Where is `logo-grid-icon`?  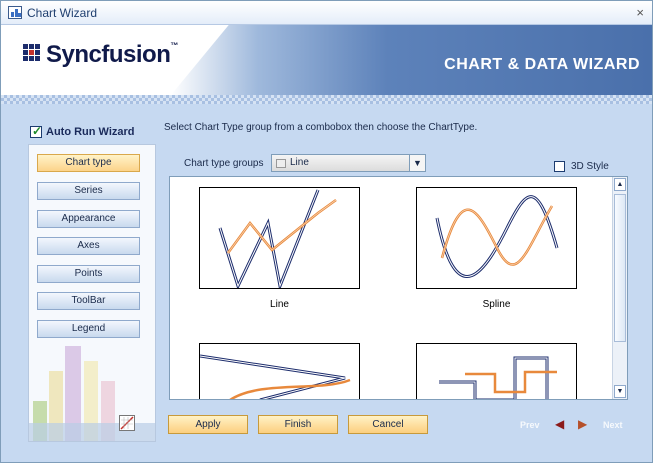
logo-grid-icon is located at coordinates (33, 54).